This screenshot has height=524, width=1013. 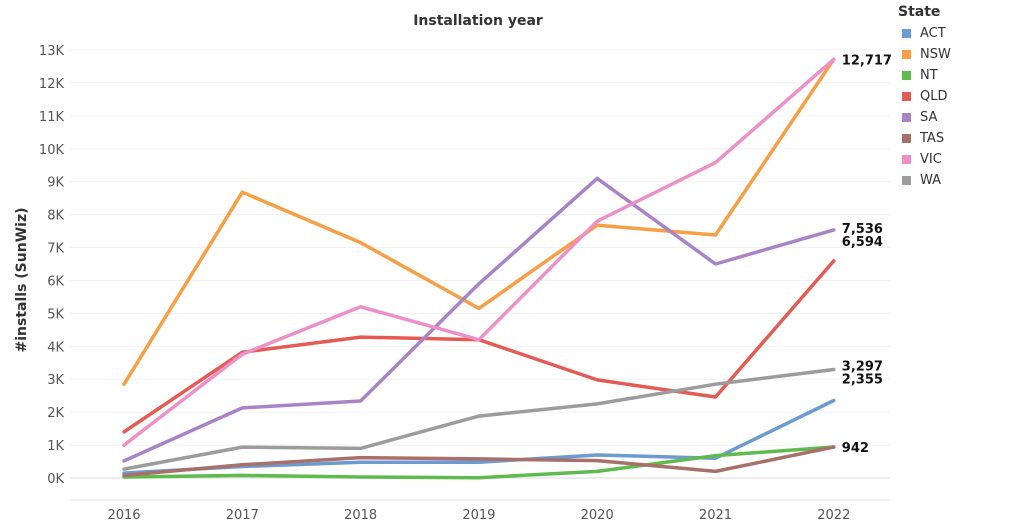 I want to click on legend-item-qld: QLD, so click(x=953, y=96).